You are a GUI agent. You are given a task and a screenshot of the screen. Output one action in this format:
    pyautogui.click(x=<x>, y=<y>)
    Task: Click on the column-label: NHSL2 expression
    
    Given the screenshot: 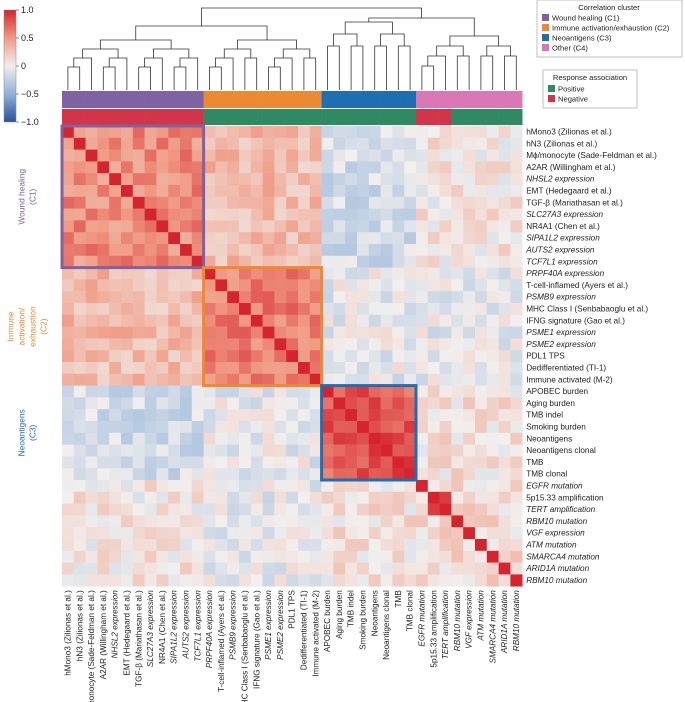 What is the action you would take?
    pyautogui.click(x=115, y=624)
    